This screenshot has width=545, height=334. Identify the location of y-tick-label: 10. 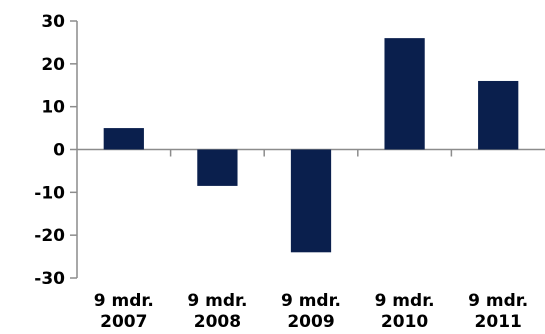
(53, 108).